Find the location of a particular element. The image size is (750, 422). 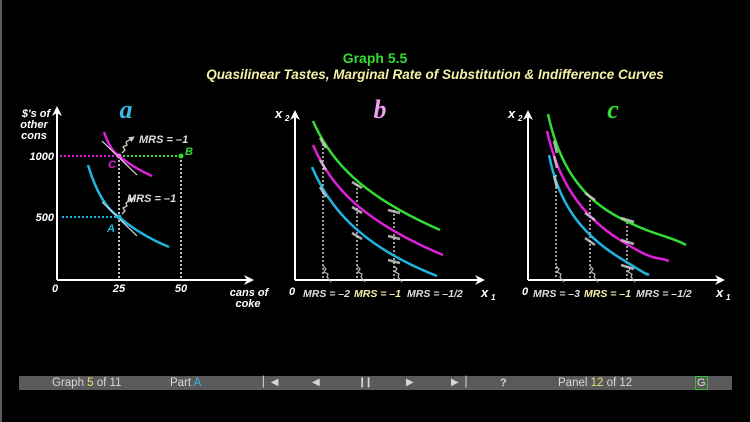

panel-a-point-a is located at coordinates (119, 217).